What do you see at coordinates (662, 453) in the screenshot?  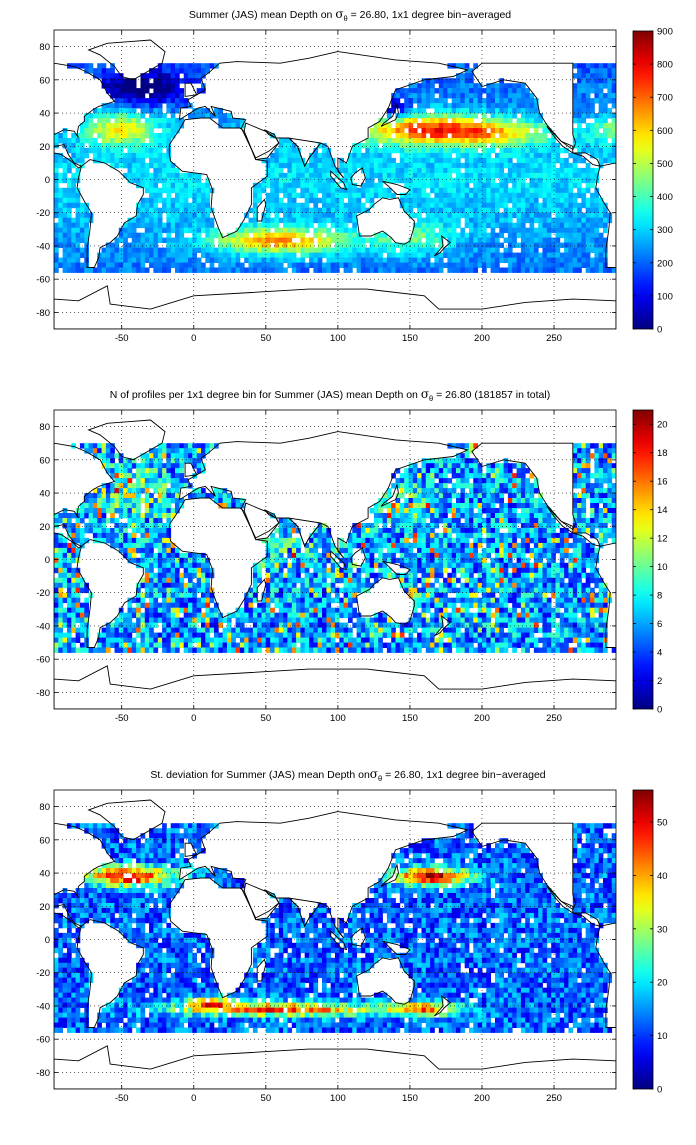 I see `colorbar-tick-label: 18` at bounding box center [662, 453].